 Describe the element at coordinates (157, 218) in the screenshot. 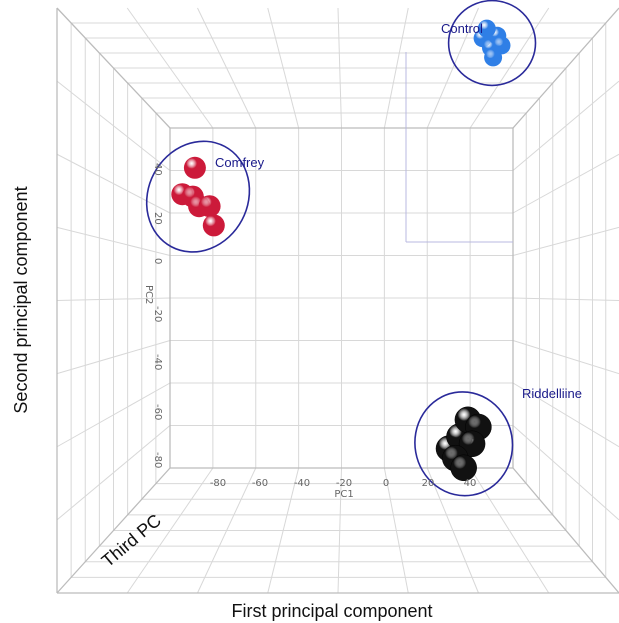

I see `y-tick-label: 20` at that location.